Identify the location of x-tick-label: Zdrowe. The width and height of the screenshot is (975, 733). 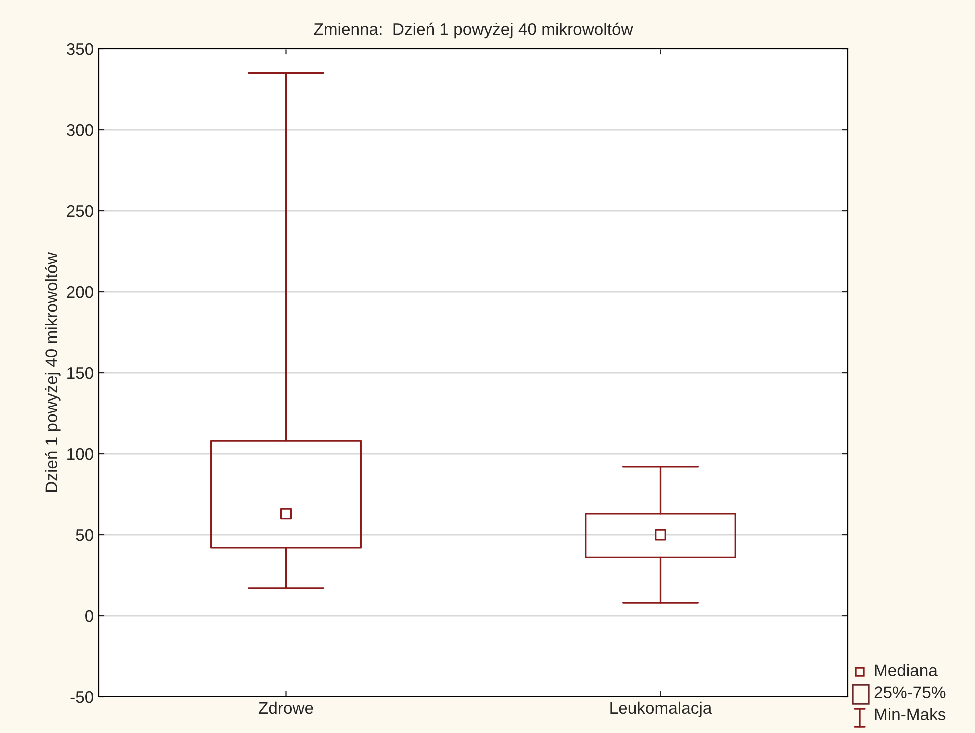
(286, 708).